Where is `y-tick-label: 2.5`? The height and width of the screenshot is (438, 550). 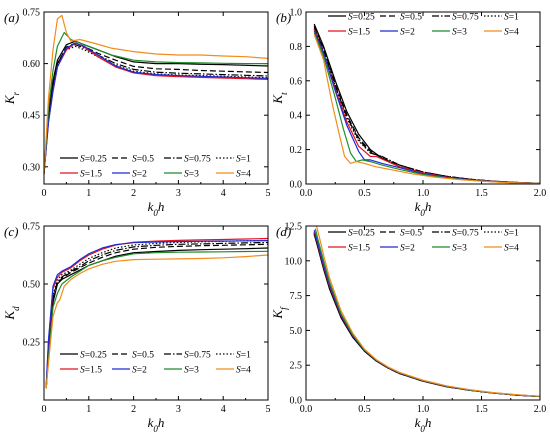
y-tick-label: 2.5 is located at coordinates (296, 366).